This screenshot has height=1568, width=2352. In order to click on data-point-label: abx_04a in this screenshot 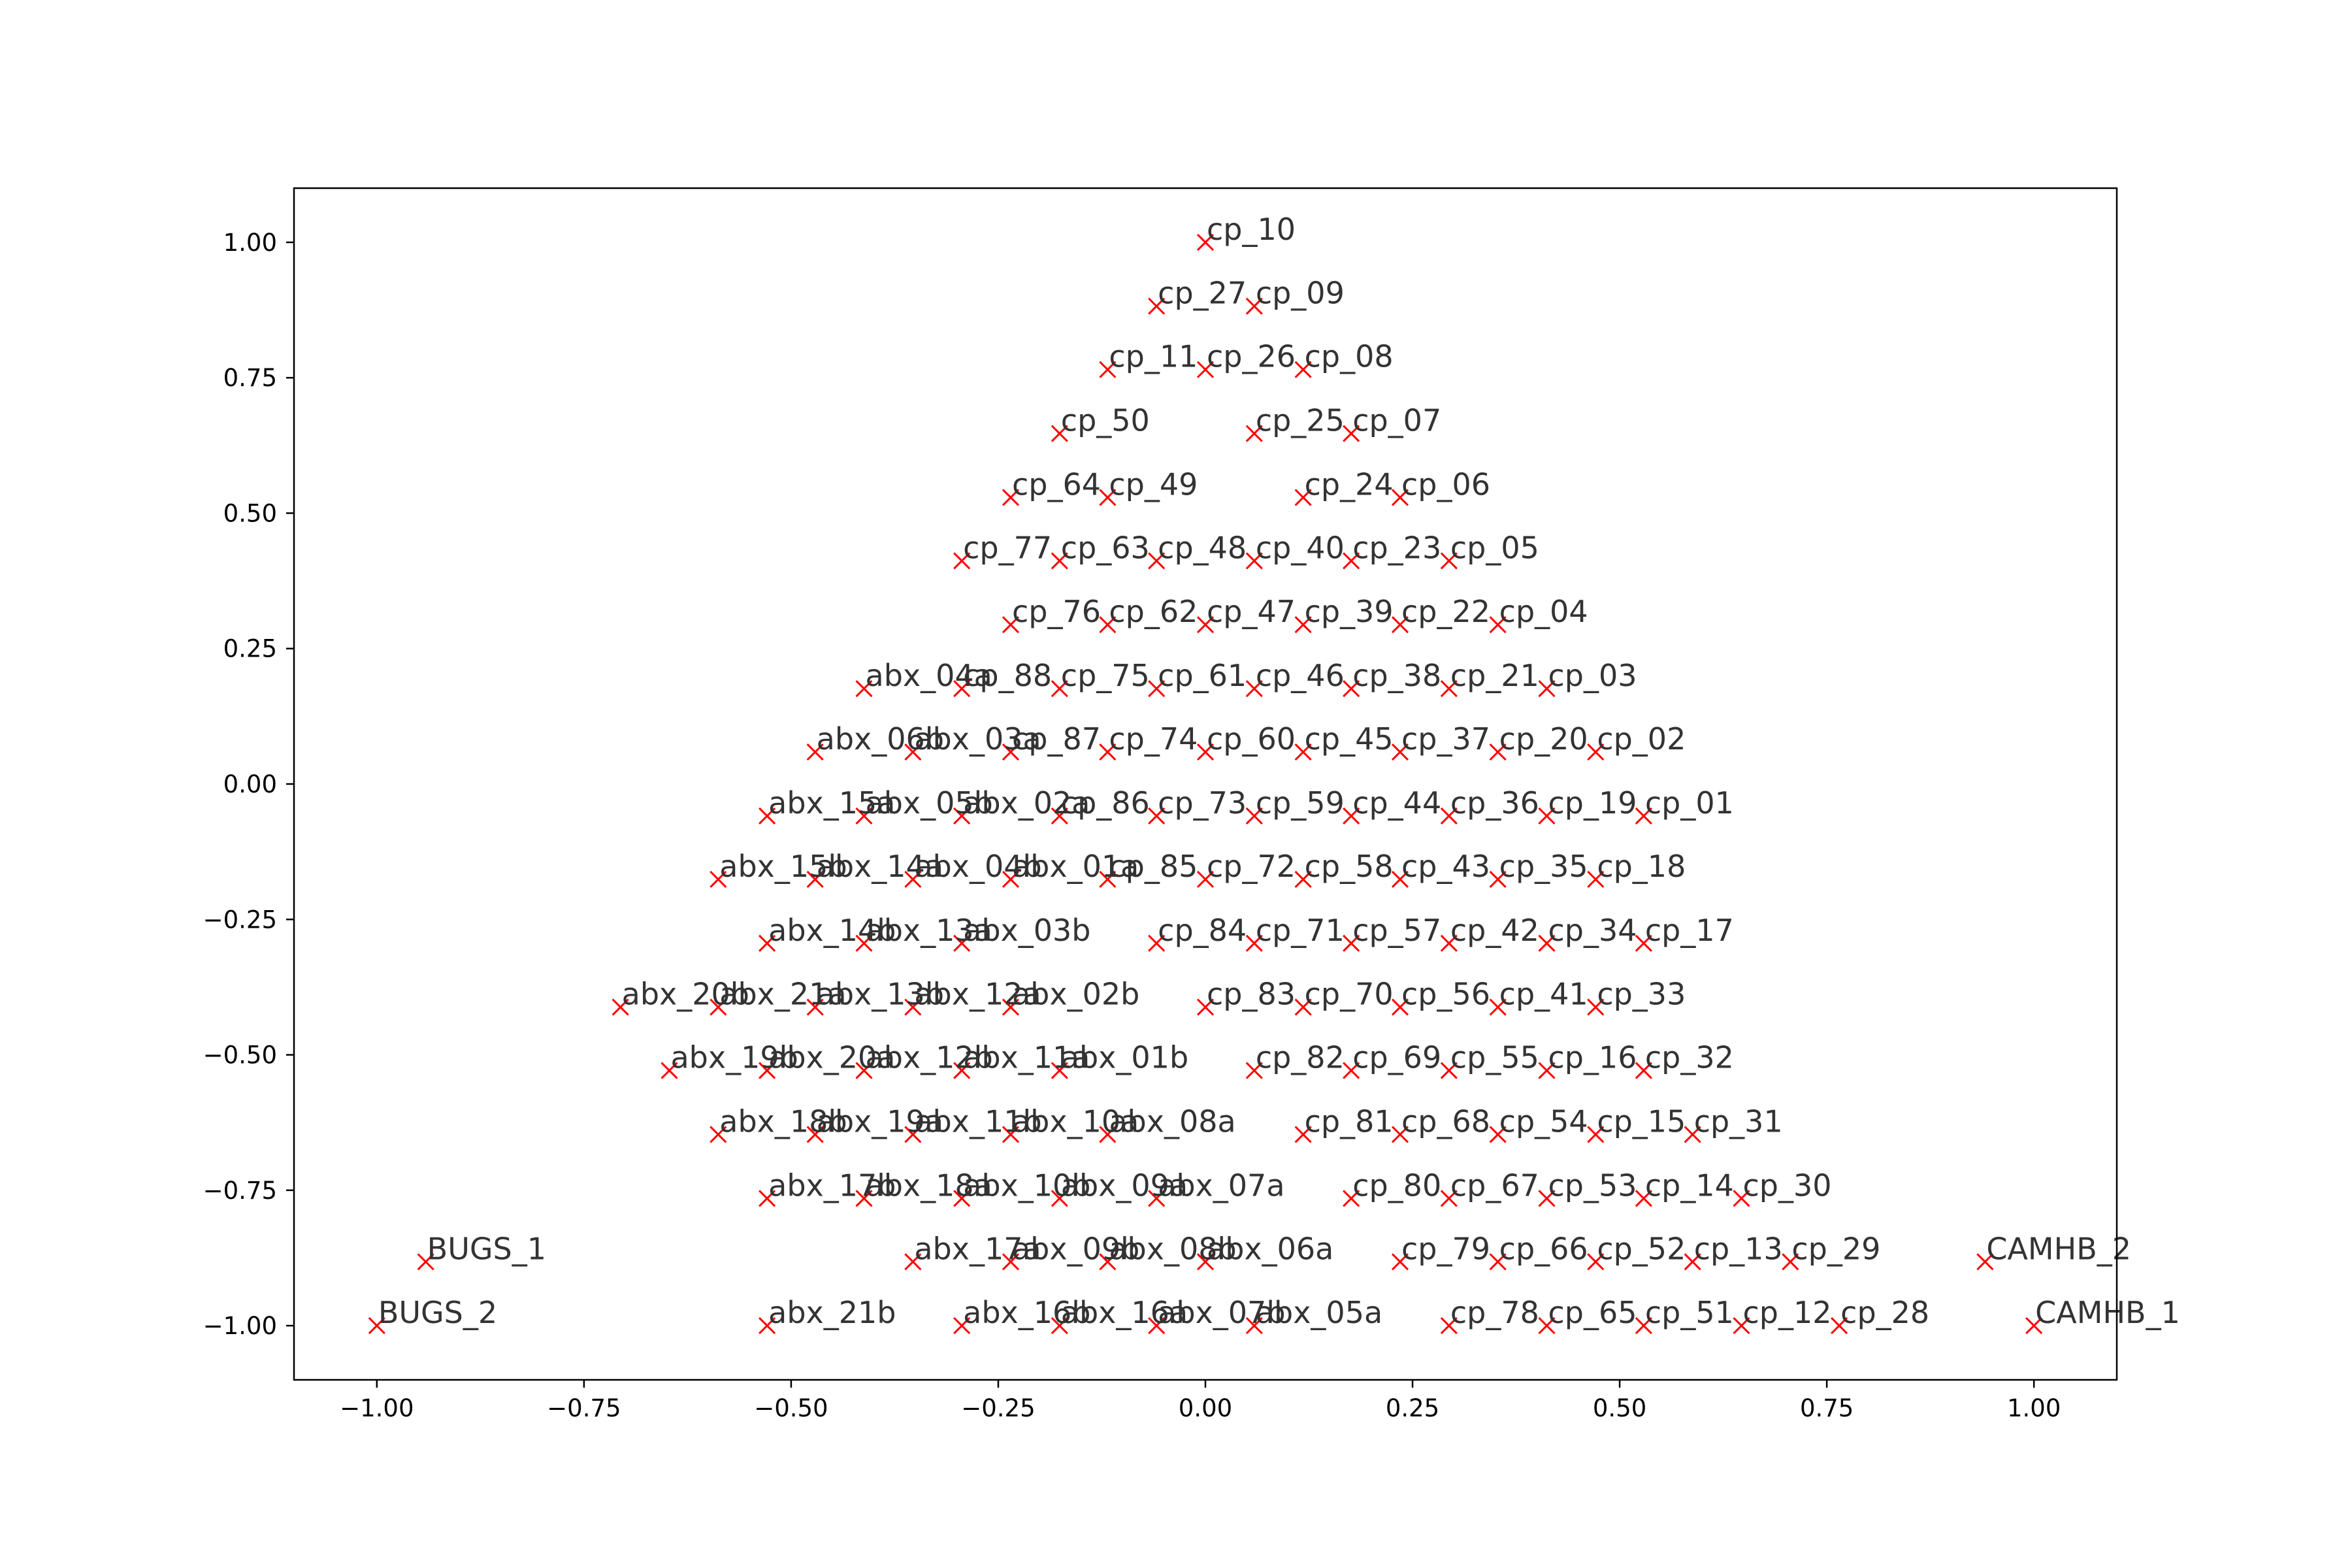, I will do `click(929, 675)`.